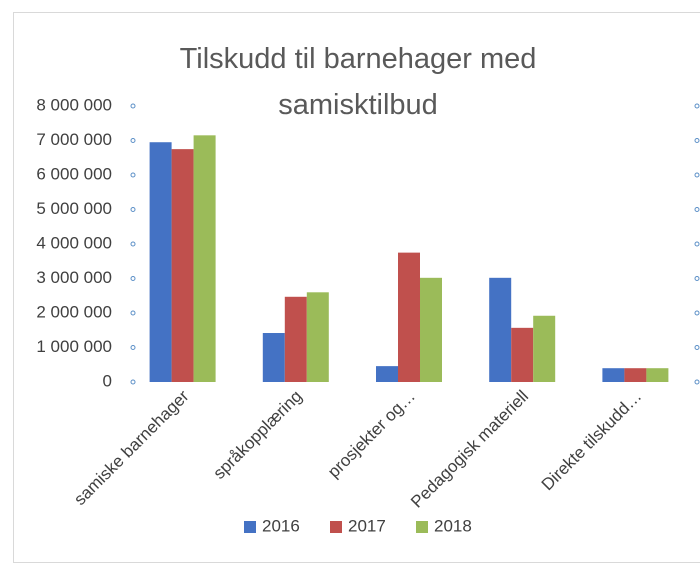  What do you see at coordinates (358, 82) in the screenshot?
I see `chart-title: Tilskudd til barnehager med samisktilbud` at bounding box center [358, 82].